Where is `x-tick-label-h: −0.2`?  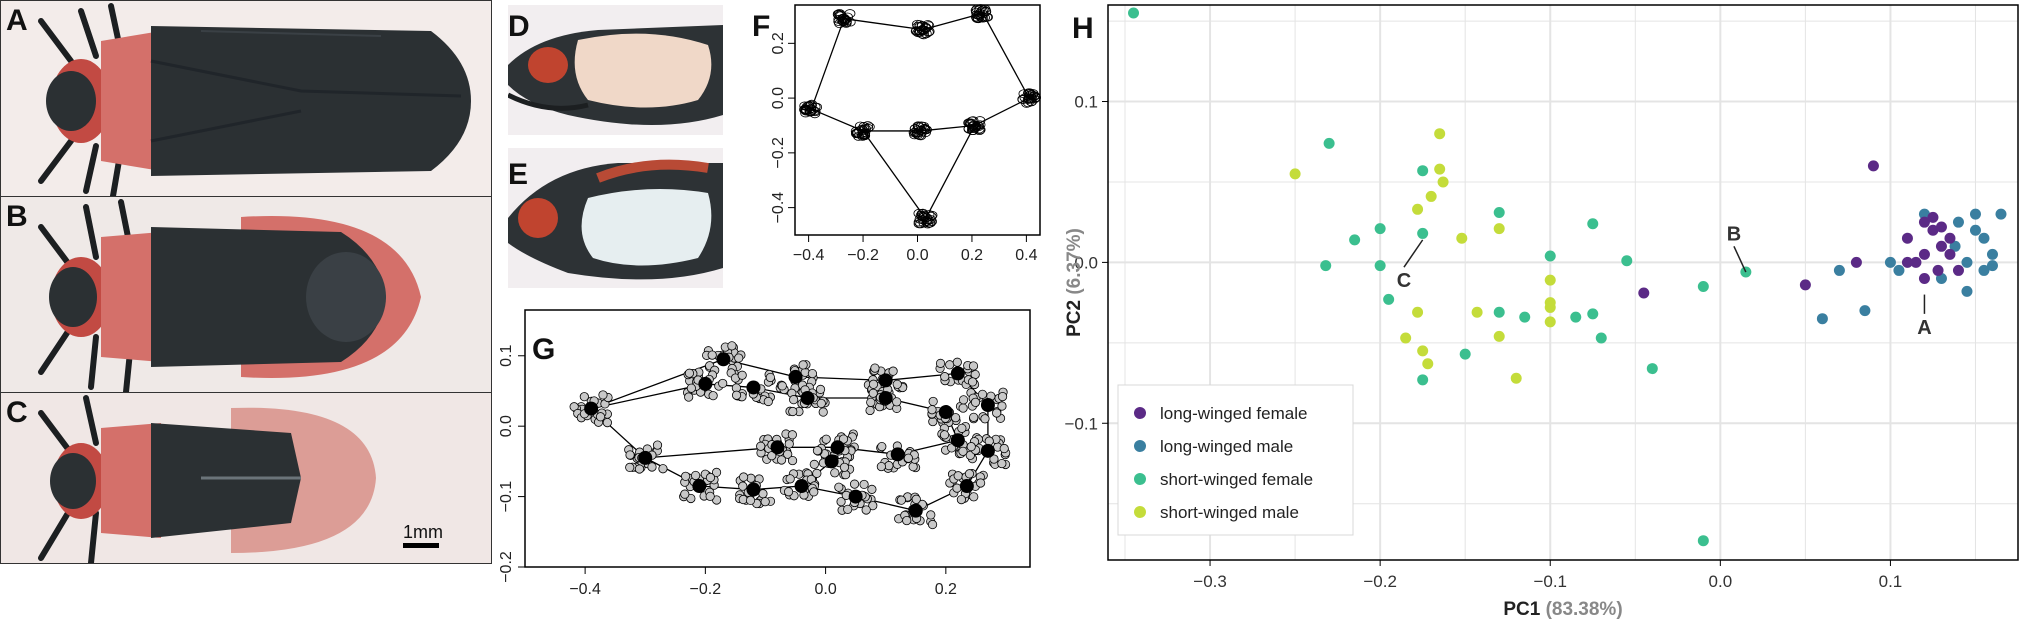 x-tick-label-h: −0.2 is located at coordinates (1380, 581).